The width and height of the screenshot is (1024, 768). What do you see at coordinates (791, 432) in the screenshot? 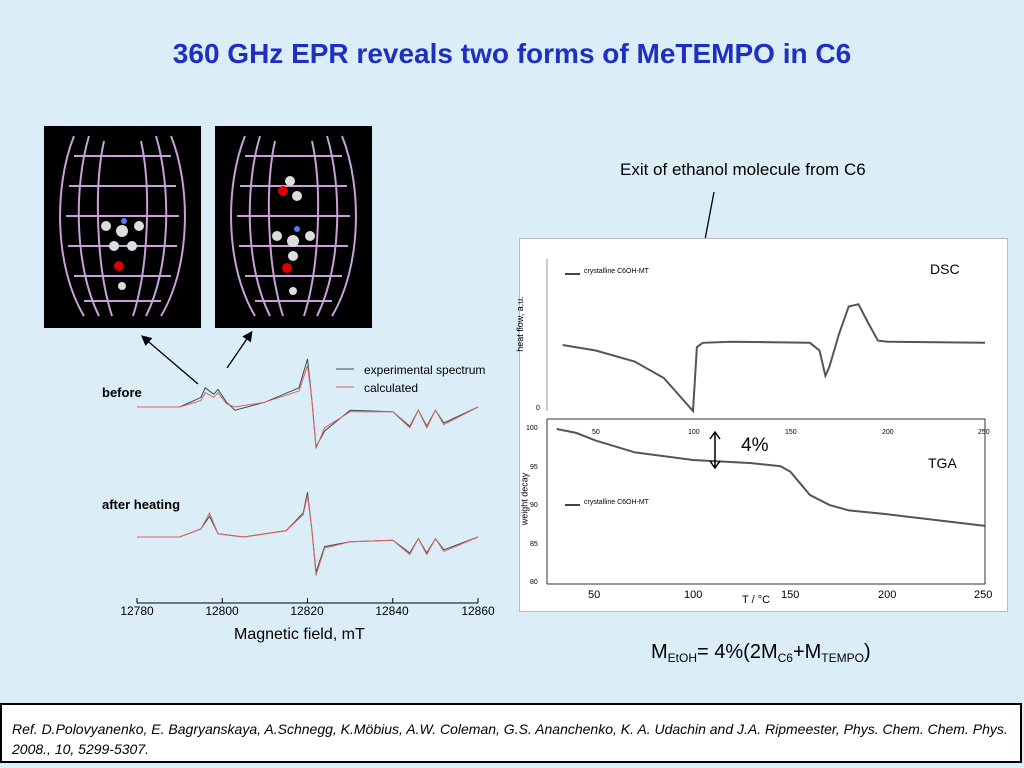
I see `dsc-x-tick: 150` at bounding box center [791, 432].